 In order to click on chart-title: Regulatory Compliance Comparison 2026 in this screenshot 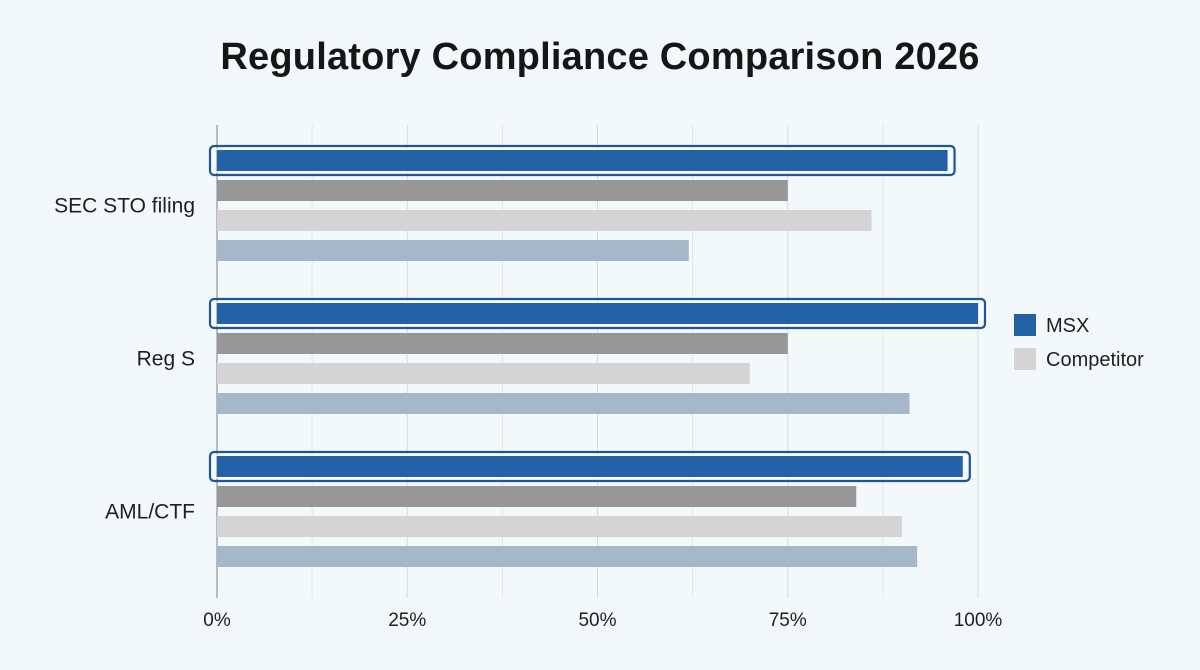, I will do `click(600, 57)`.